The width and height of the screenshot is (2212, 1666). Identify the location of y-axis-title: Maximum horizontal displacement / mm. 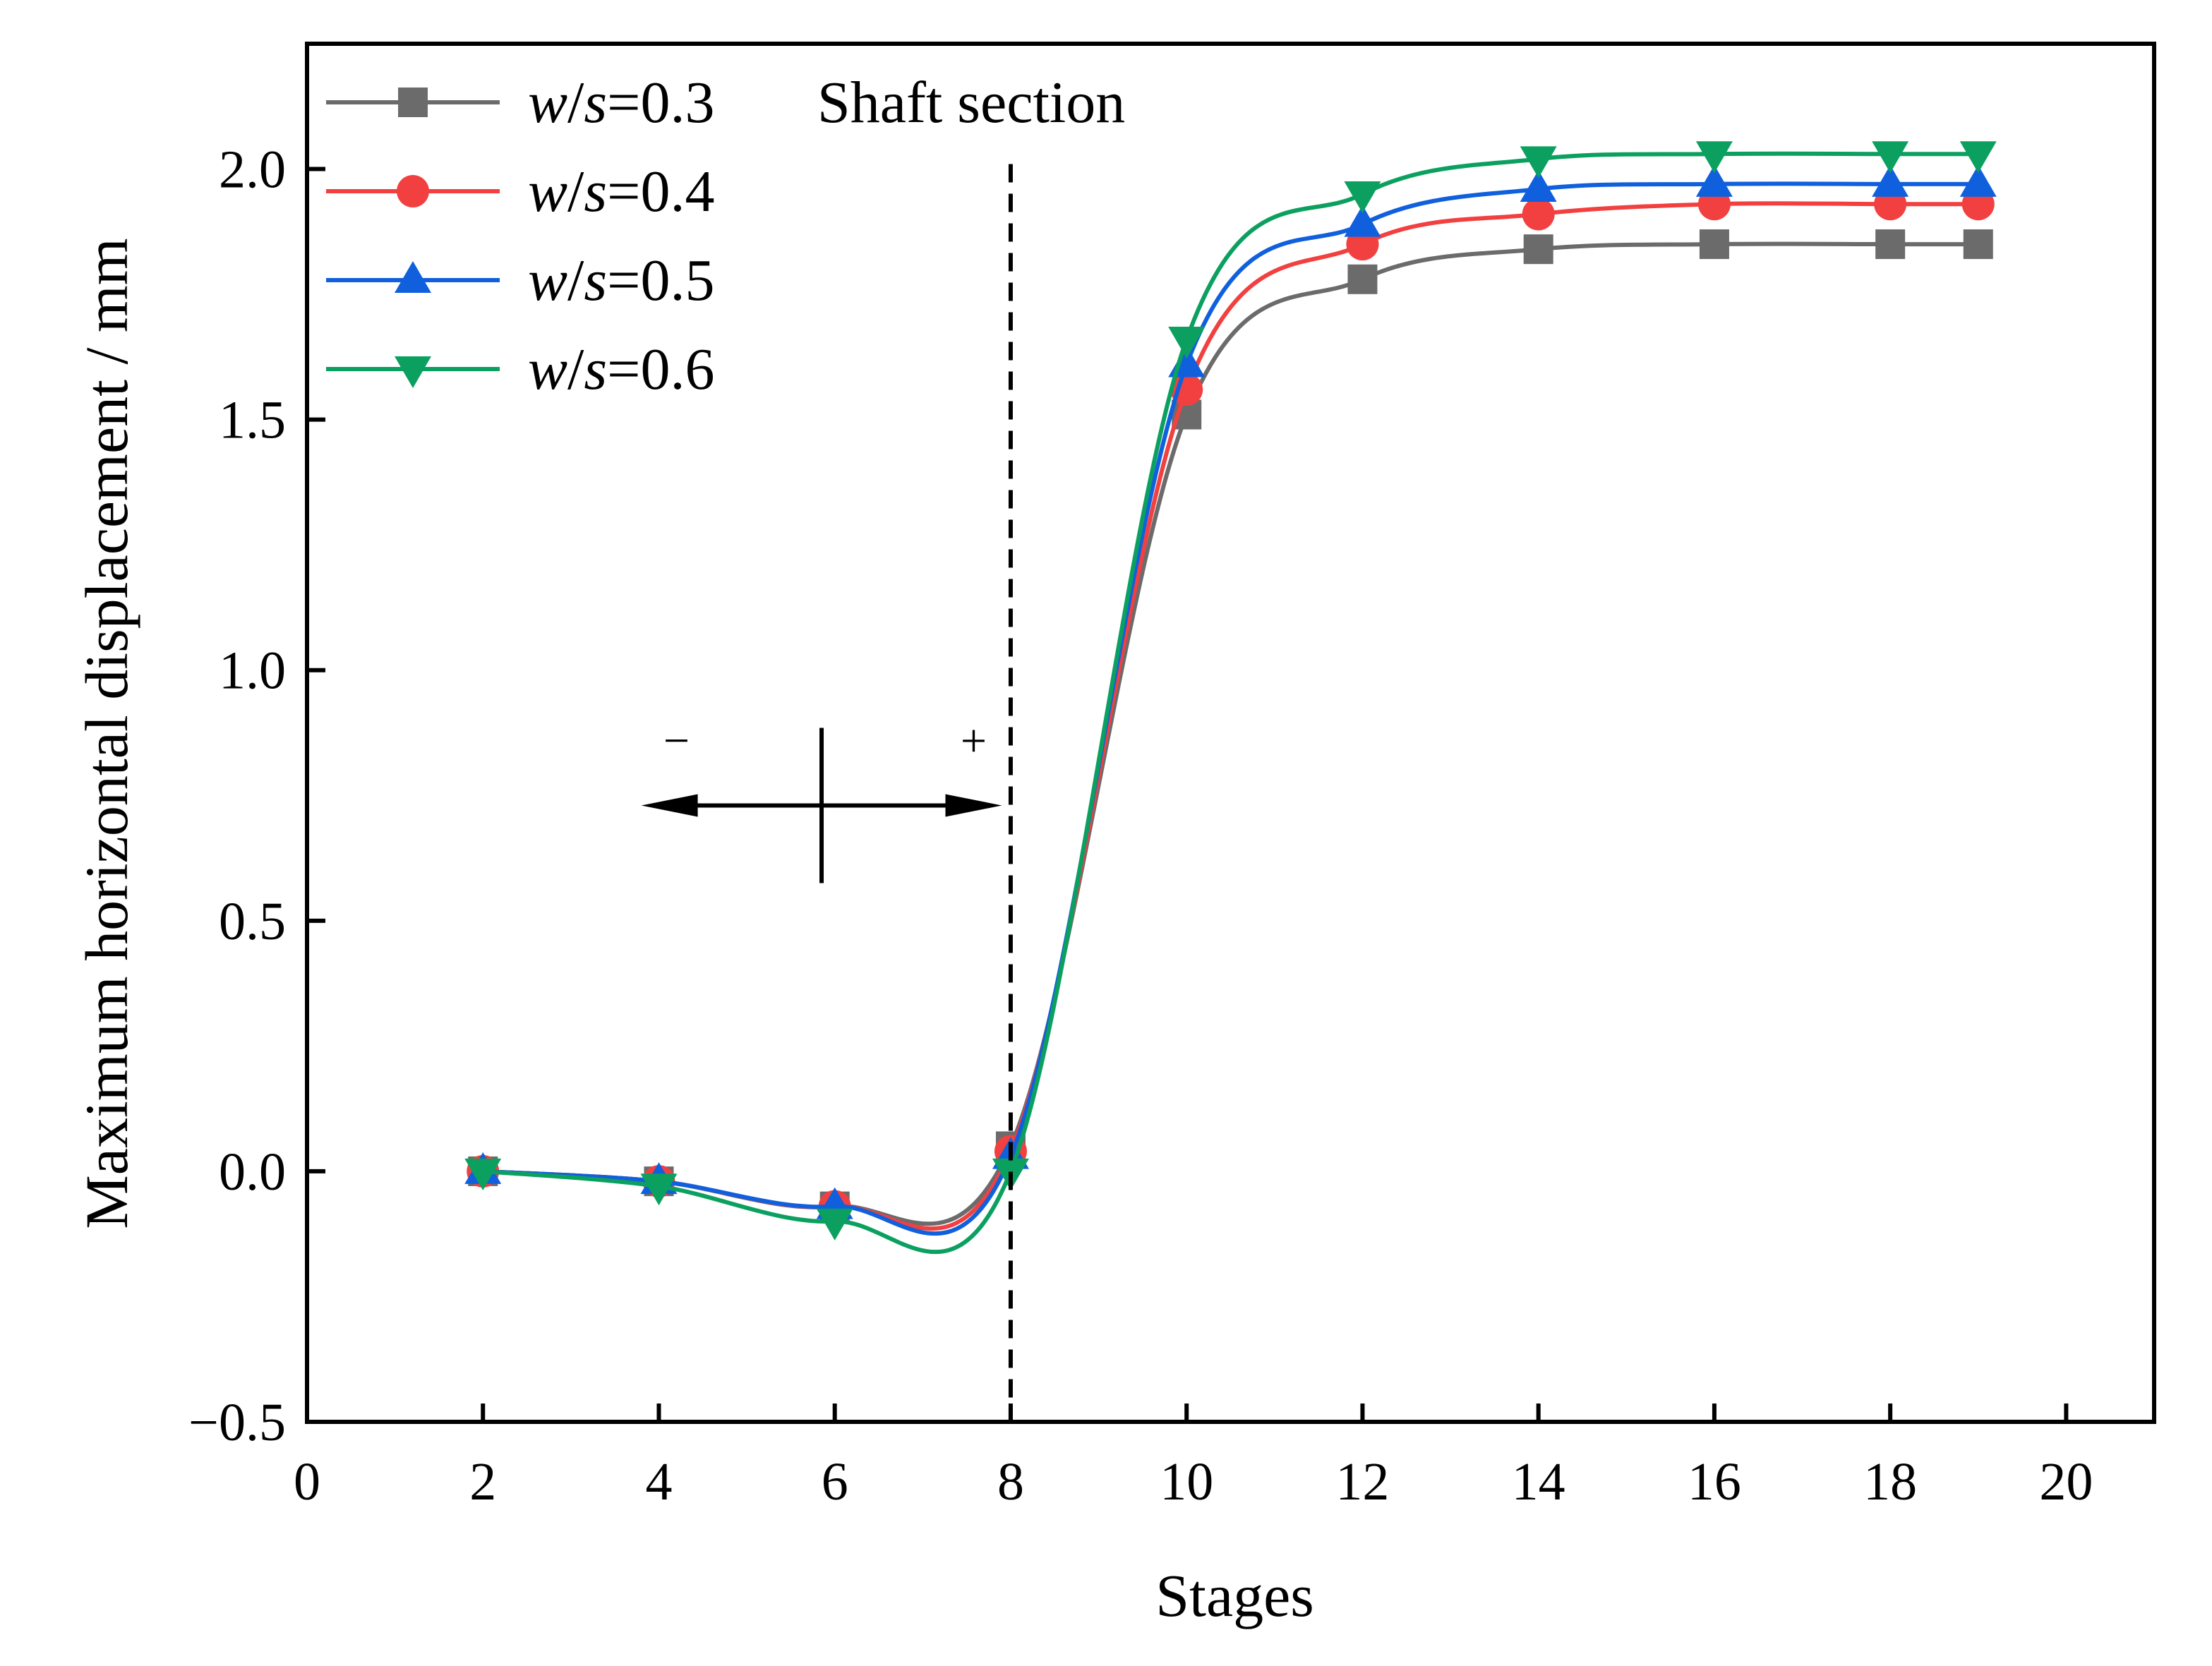
(106, 734).